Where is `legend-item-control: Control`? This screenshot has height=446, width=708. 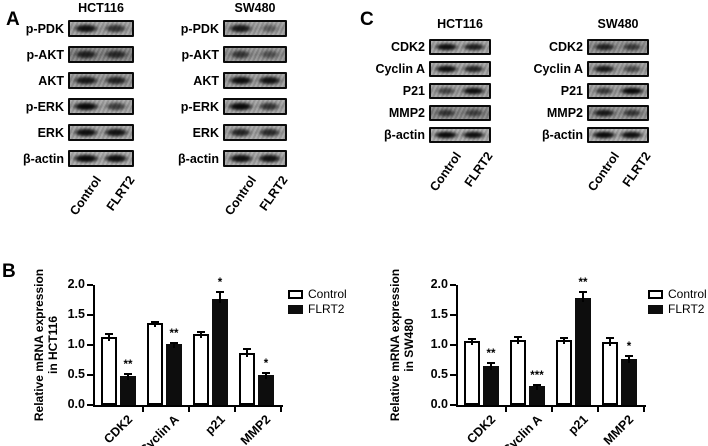 legend-item-control: Control is located at coordinates (677, 294).